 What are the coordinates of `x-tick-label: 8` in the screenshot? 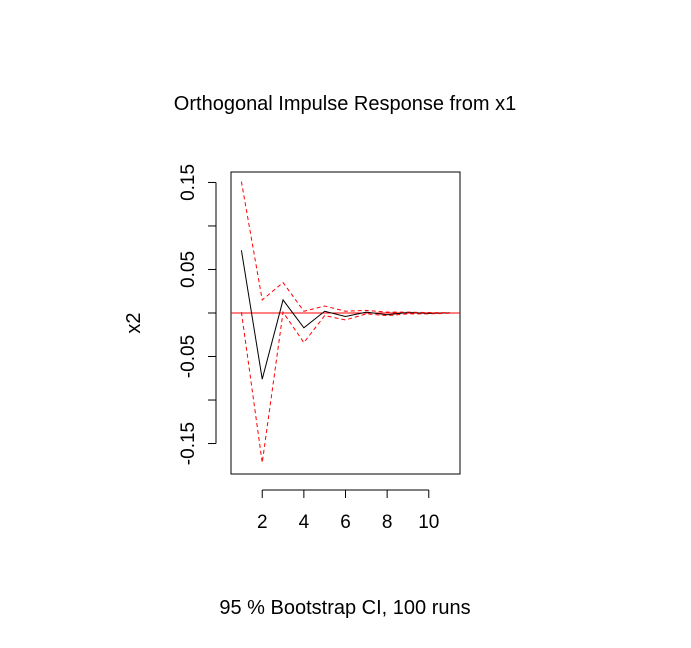 It's located at (387, 522).